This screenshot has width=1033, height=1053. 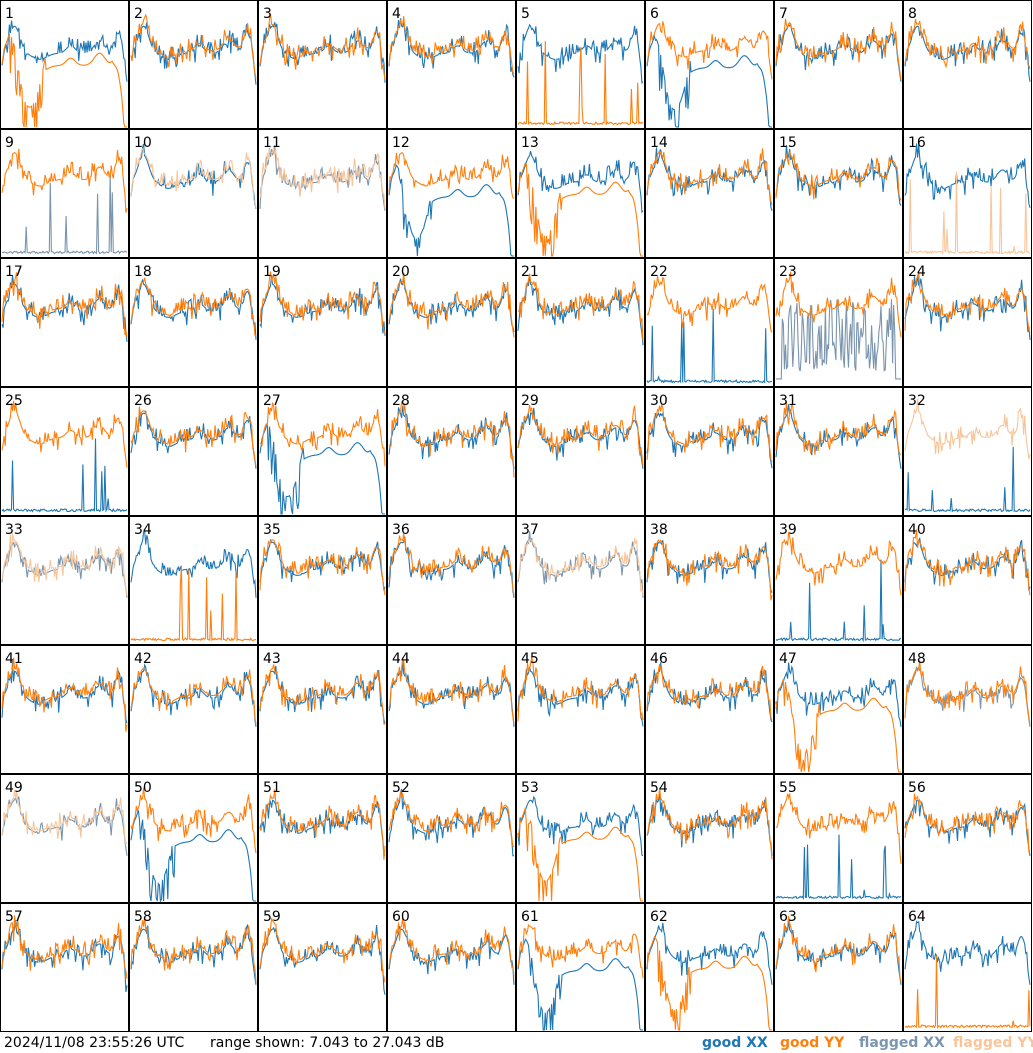 I want to click on legend-flagged-xx-pol: XX, so click(x=934, y=1043).